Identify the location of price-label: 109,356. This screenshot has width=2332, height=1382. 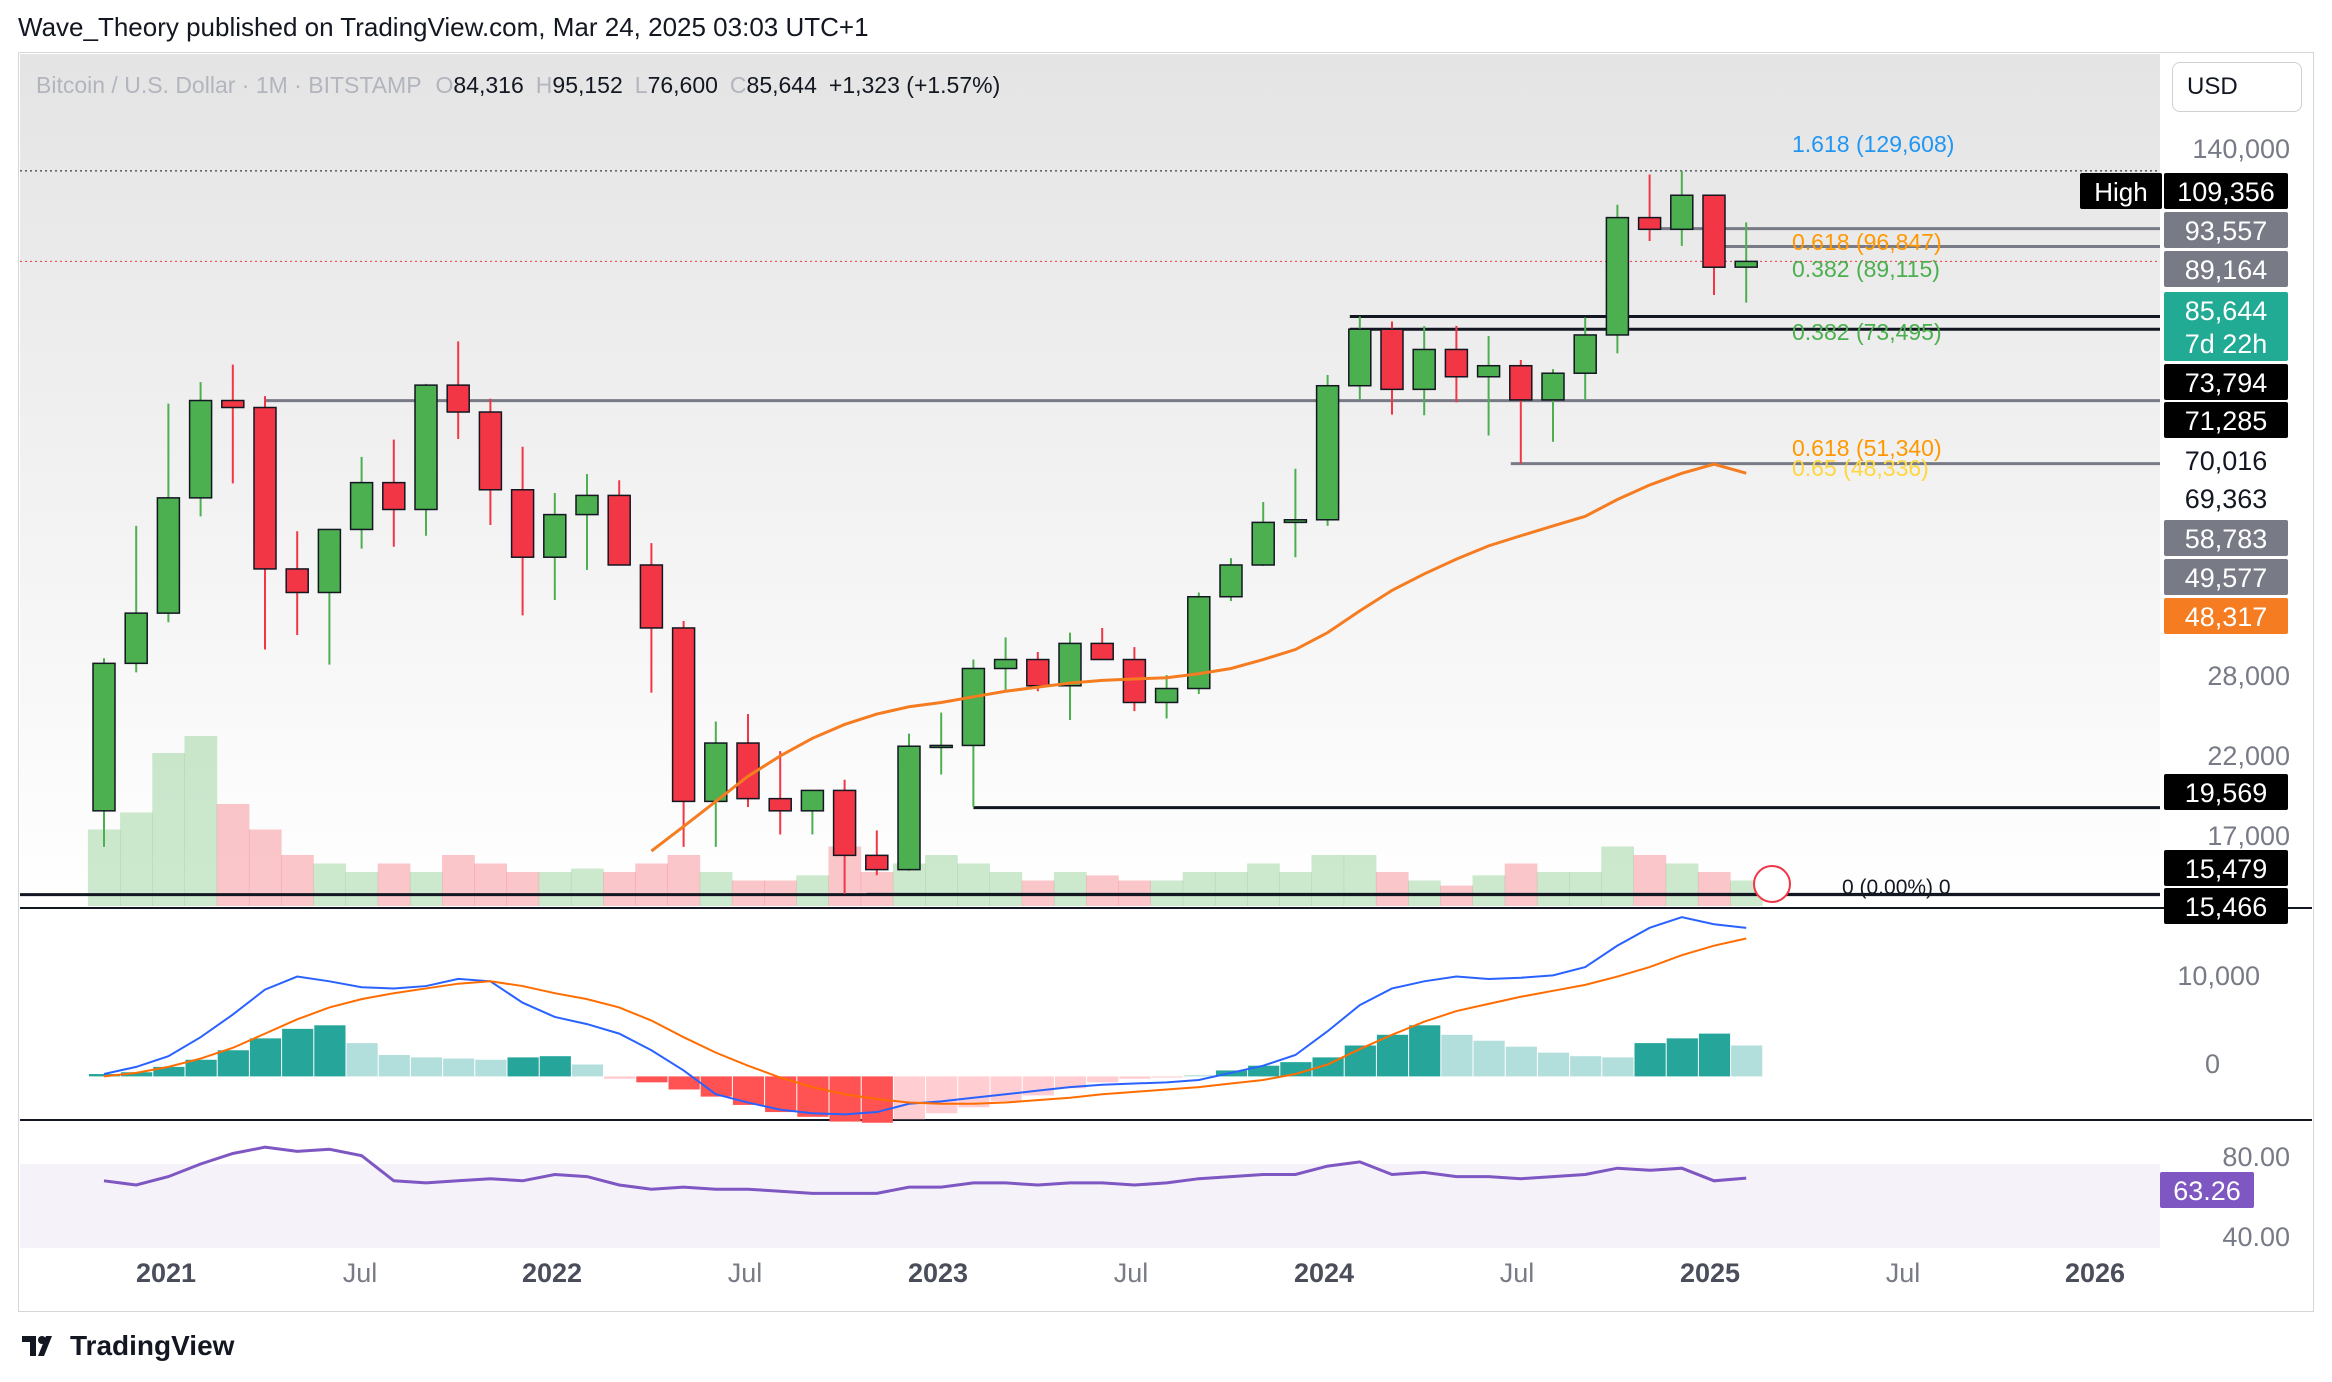
(2226, 192).